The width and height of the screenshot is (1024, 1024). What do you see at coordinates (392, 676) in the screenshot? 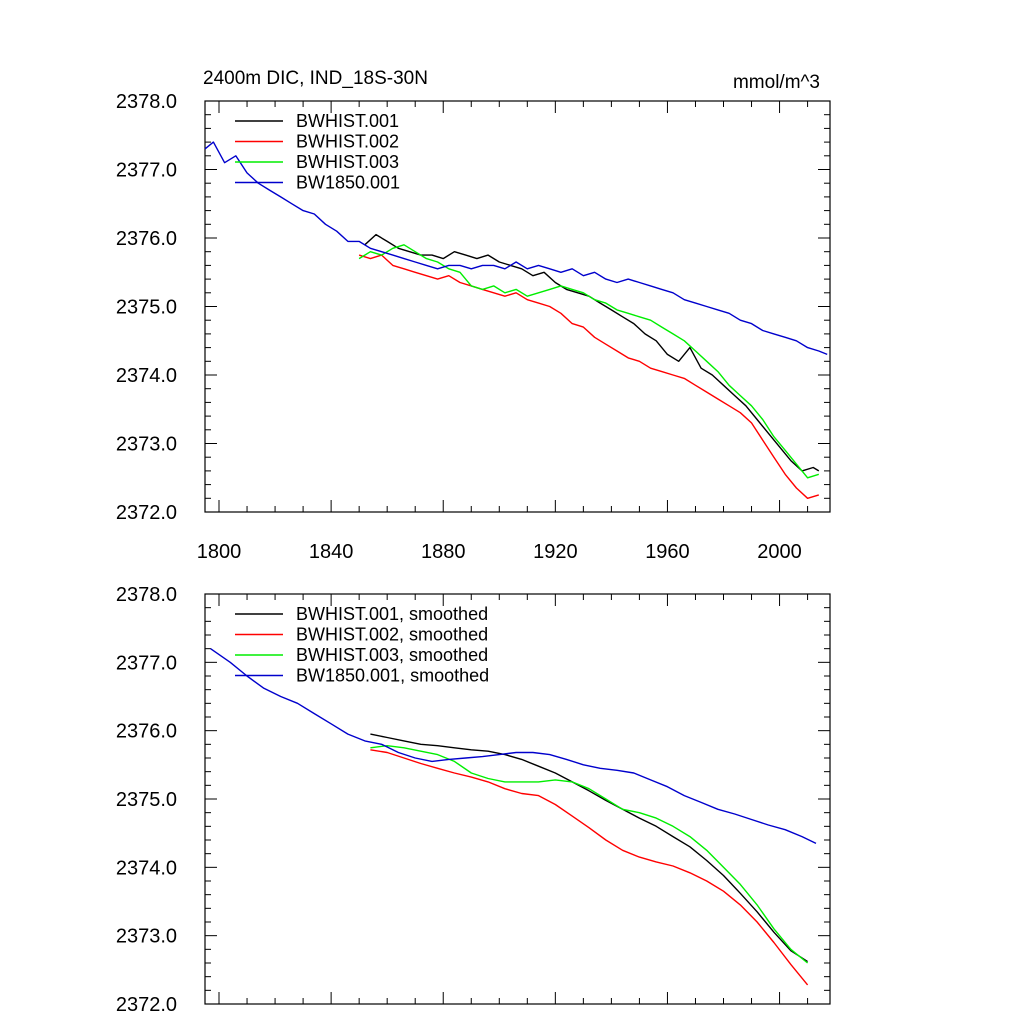
I see `legend-label-4: BW1850.001, smoothed` at bounding box center [392, 676].